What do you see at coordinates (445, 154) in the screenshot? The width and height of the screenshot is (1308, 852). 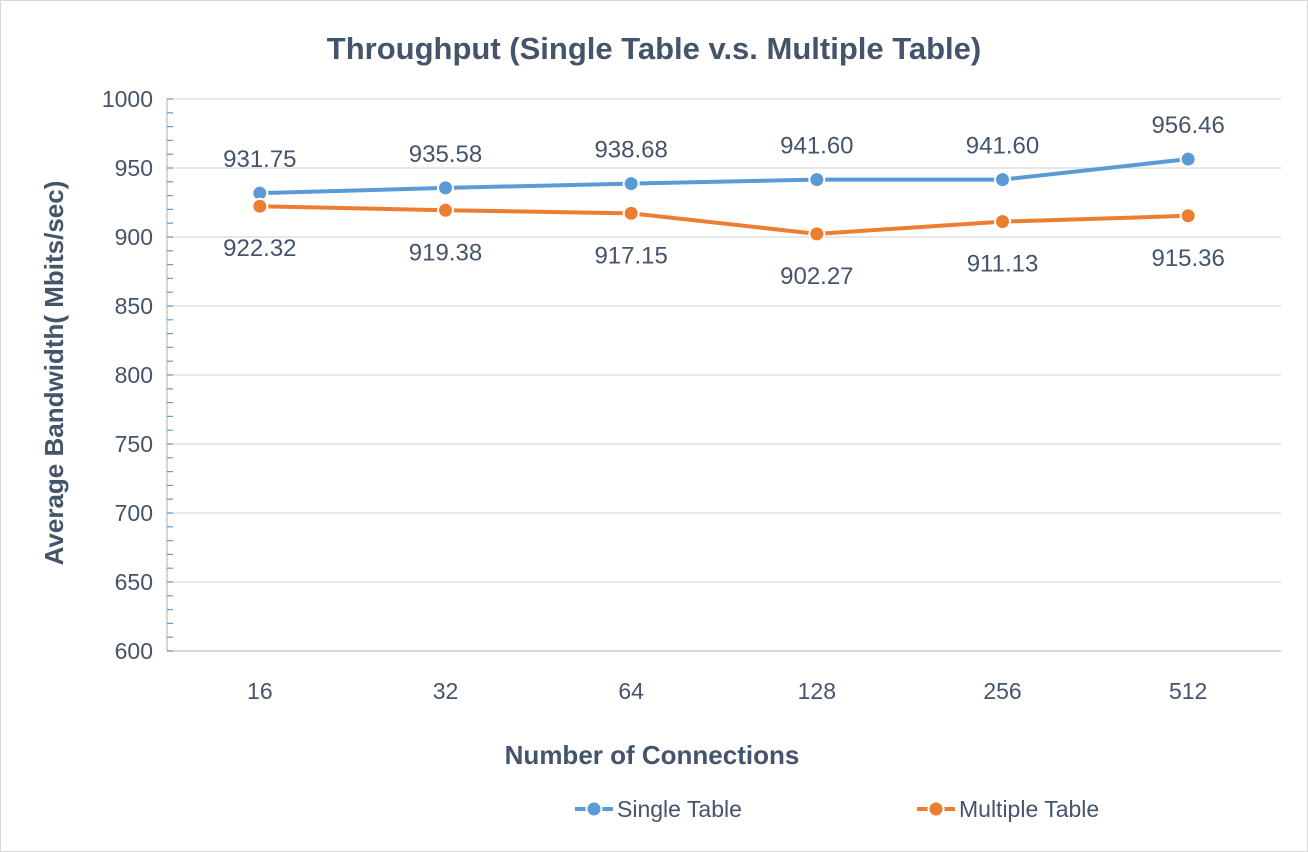 I see `data-label: 935.58` at bounding box center [445, 154].